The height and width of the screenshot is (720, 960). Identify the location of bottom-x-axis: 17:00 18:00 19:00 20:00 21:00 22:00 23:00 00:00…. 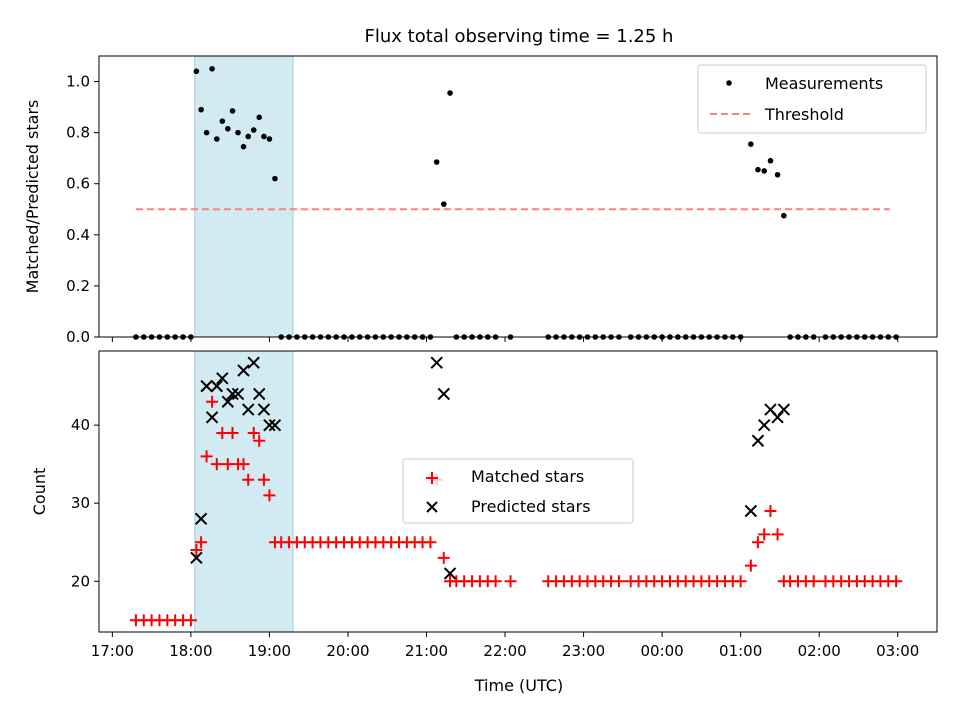
(505, 646).